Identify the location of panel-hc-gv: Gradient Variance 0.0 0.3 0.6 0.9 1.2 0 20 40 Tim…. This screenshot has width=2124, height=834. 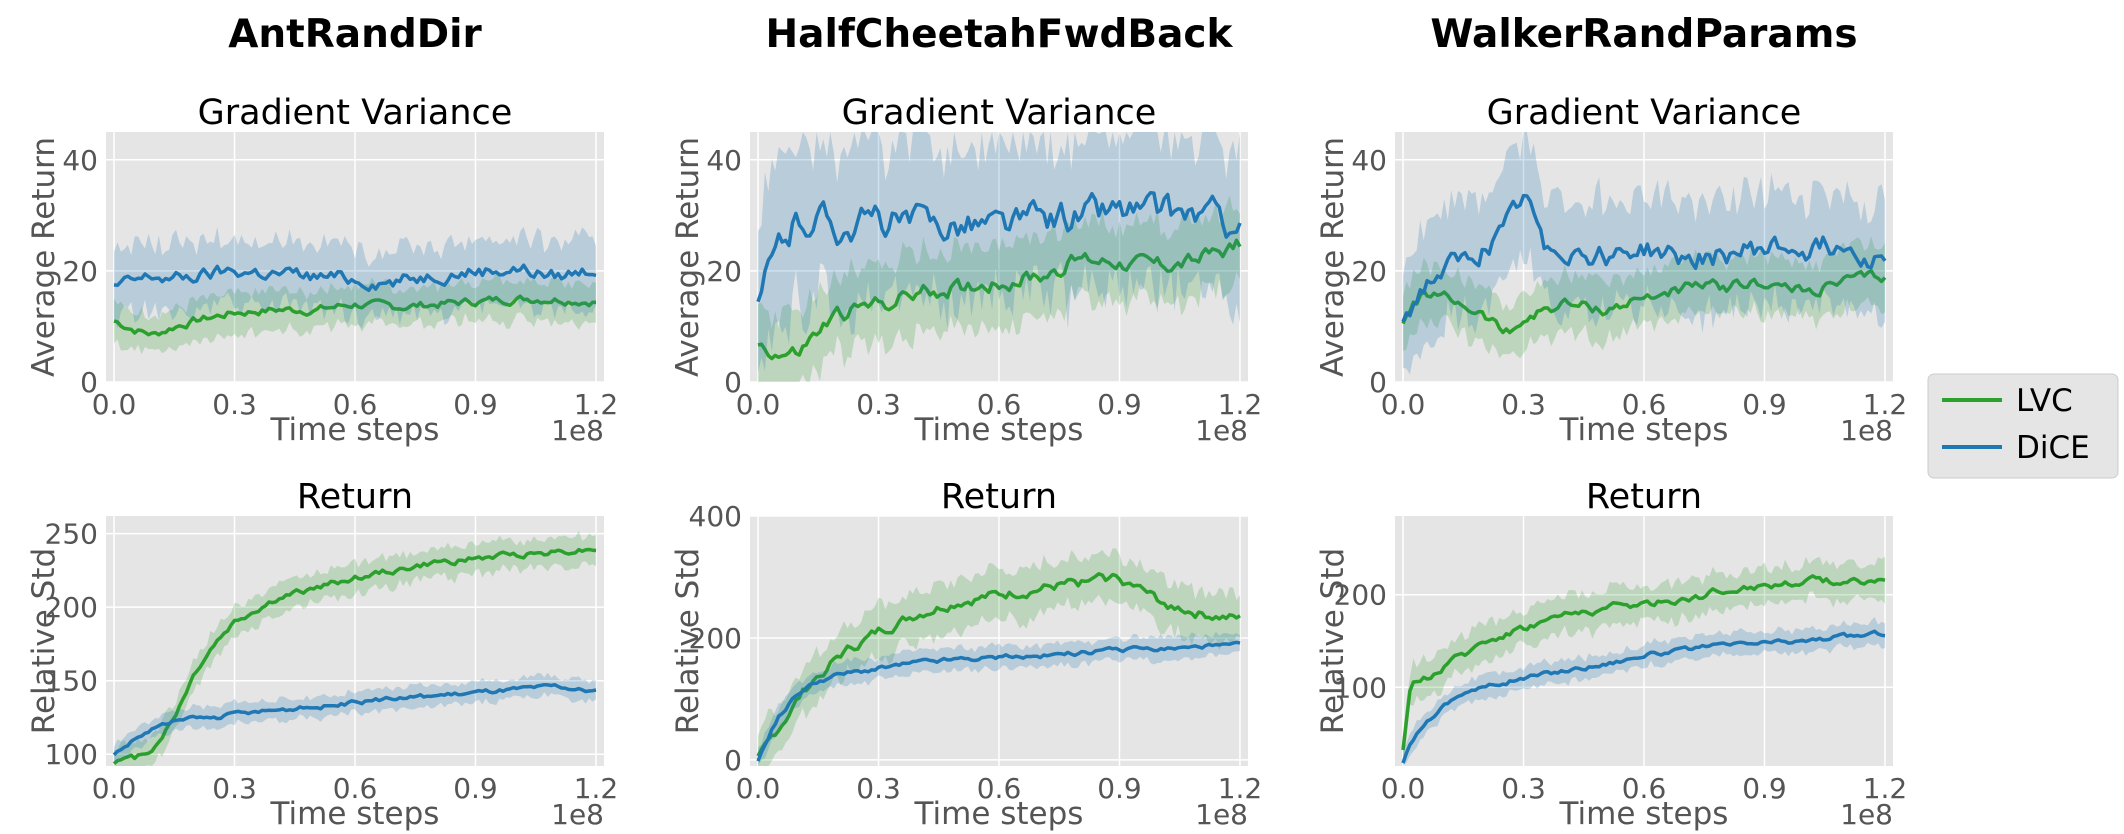
(966, 270).